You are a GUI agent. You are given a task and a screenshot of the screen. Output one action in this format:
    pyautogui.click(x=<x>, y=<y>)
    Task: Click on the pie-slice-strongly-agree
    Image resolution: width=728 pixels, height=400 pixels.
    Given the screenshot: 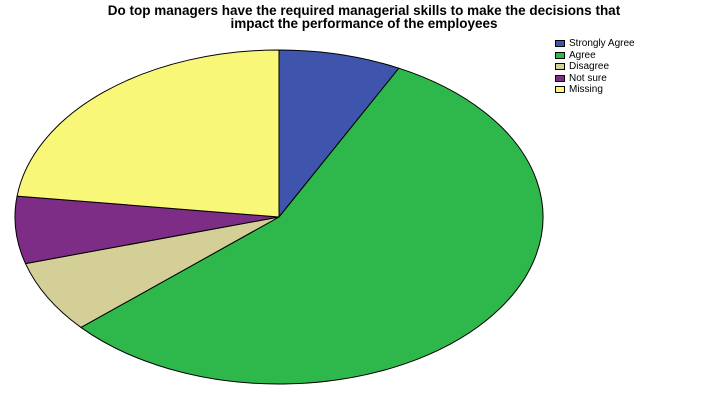 What is the action you would take?
    pyautogui.click(x=339, y=133)
    